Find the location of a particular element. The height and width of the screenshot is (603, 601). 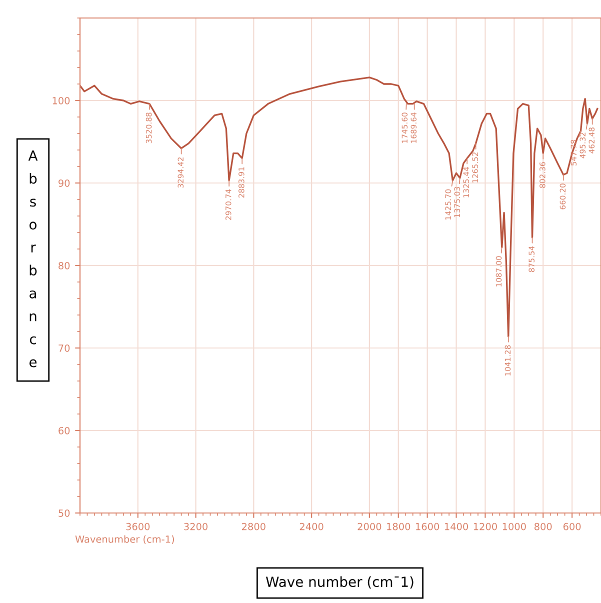

y-tick-label: 90 is located at coordinates (64, 183).